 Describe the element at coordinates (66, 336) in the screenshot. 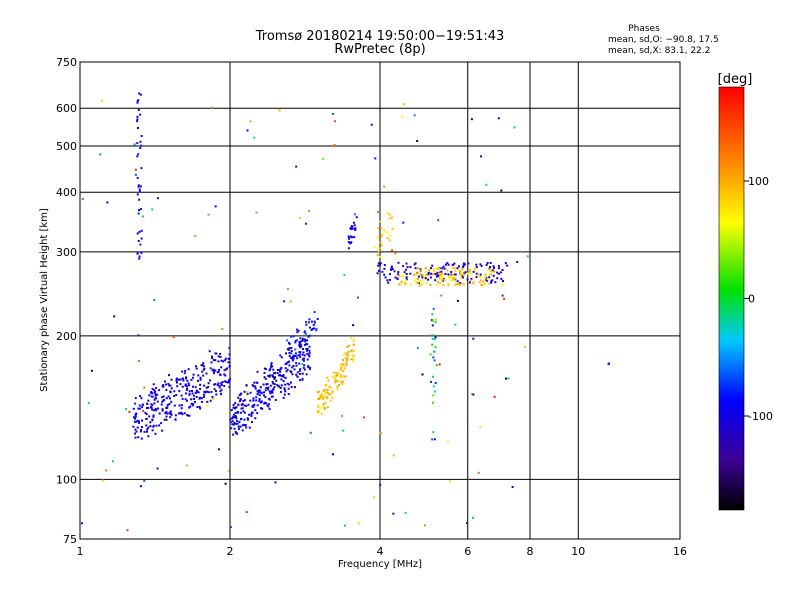

I see `y-tick-label: 200` at that location.